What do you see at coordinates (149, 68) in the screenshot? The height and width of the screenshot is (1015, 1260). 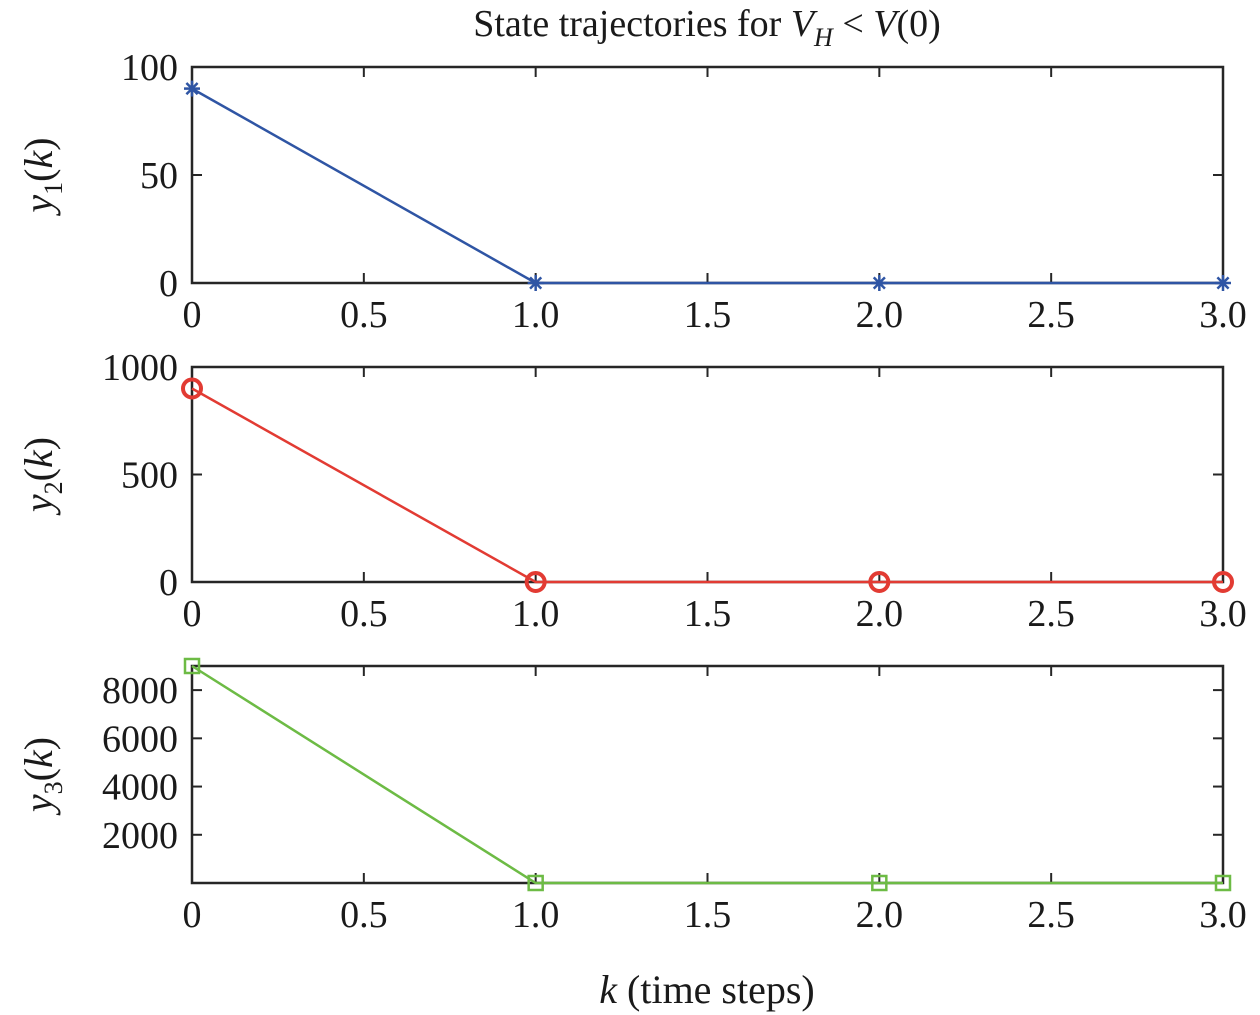 I see `y-tick-label: 100` at bounding box center [149, 68].